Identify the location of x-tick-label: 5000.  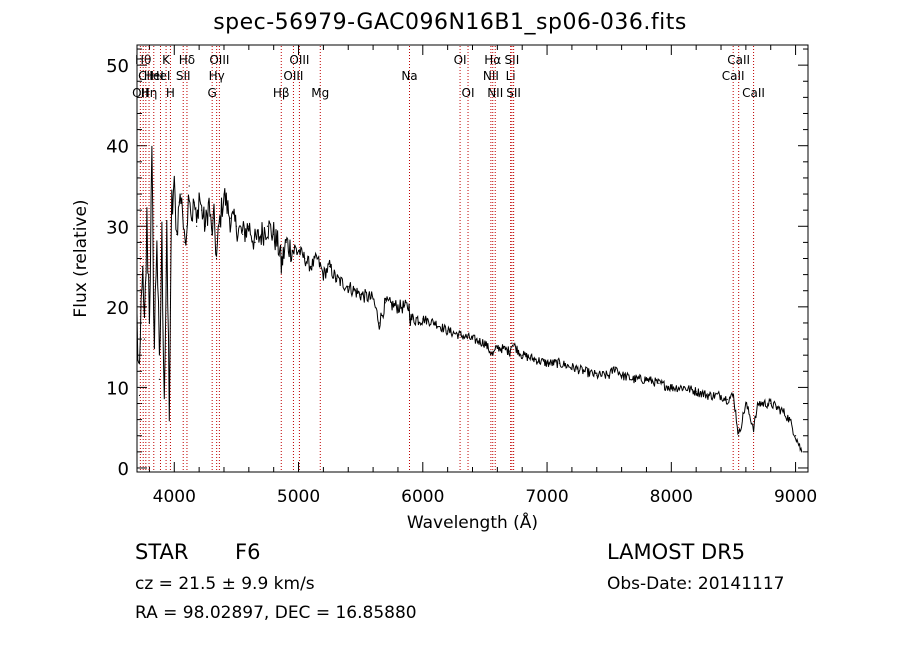
(298, 497).